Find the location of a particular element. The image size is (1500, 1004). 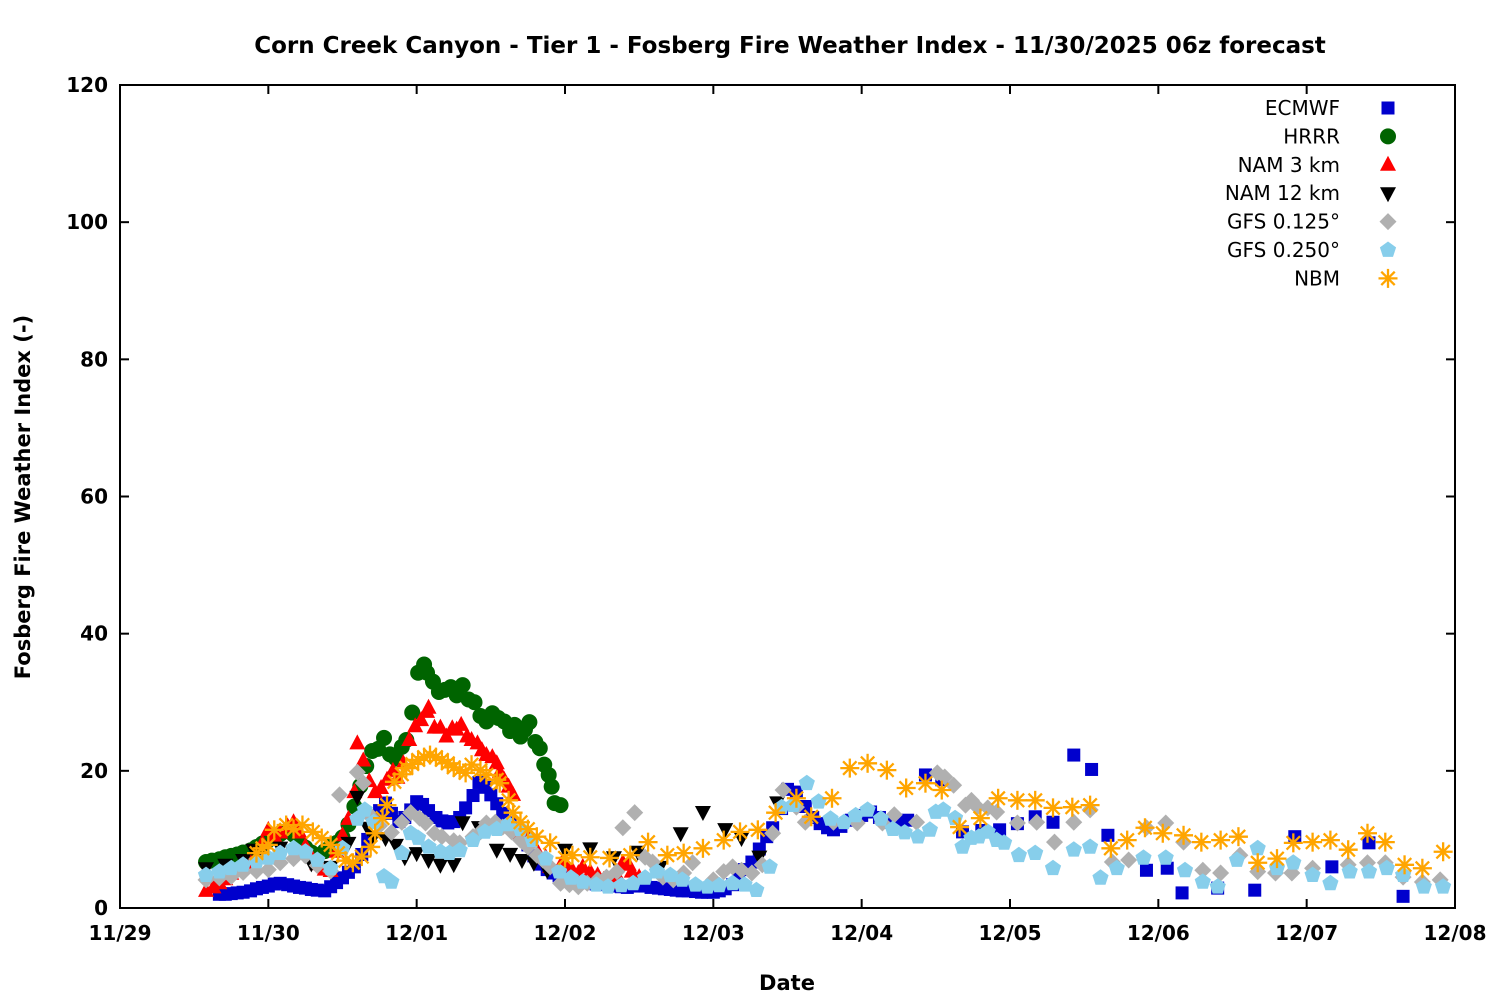

legend-label: GFS 0.250° is located at coordinates (1283, 250).